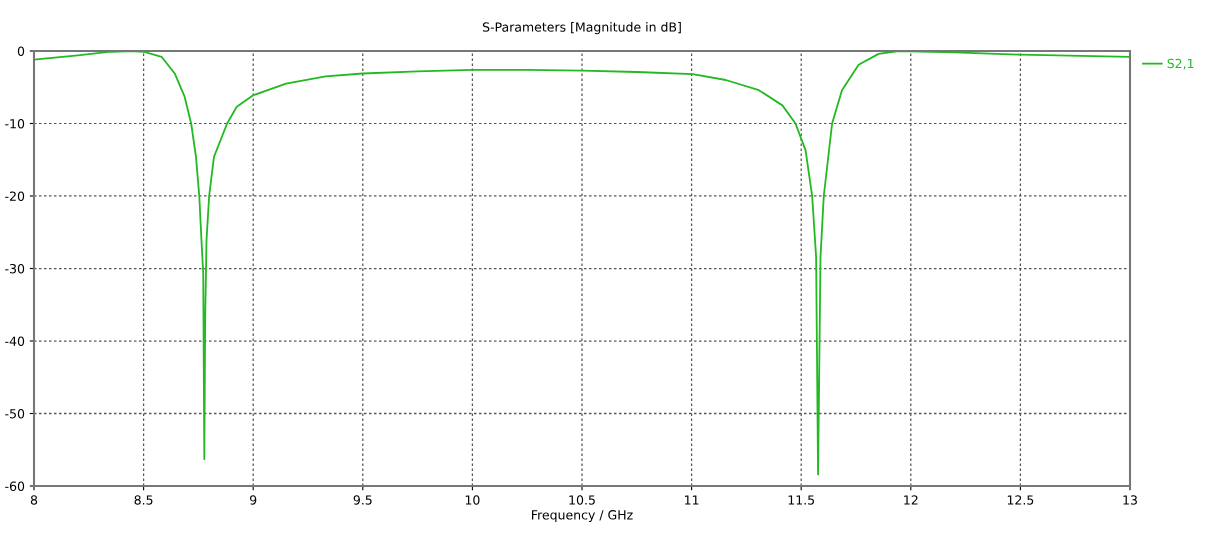  I want to click on legend-label: S2,1, so click(1180, 64).